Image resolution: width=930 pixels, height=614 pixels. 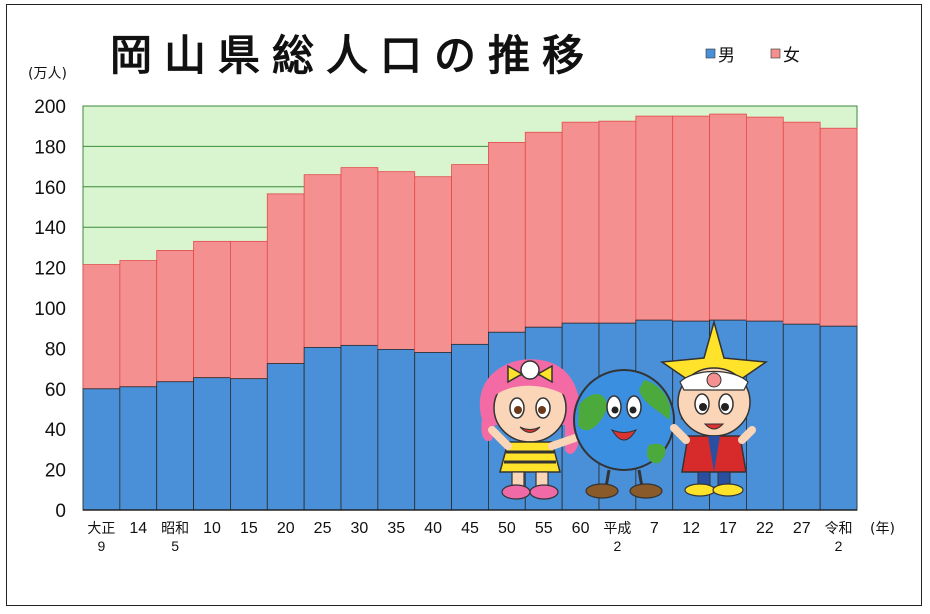 I want to click on y-tick-label: 200, so click(x=50, y=107).